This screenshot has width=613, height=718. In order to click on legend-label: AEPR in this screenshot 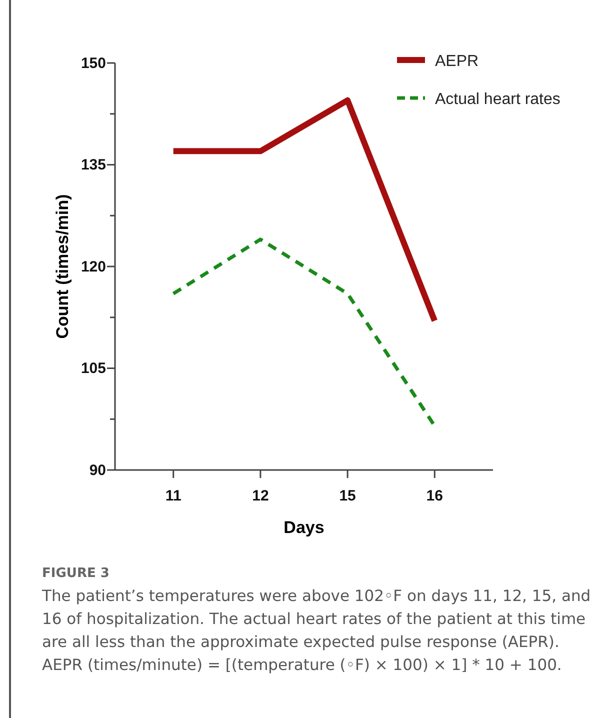, I will do `click(457, 61)`.